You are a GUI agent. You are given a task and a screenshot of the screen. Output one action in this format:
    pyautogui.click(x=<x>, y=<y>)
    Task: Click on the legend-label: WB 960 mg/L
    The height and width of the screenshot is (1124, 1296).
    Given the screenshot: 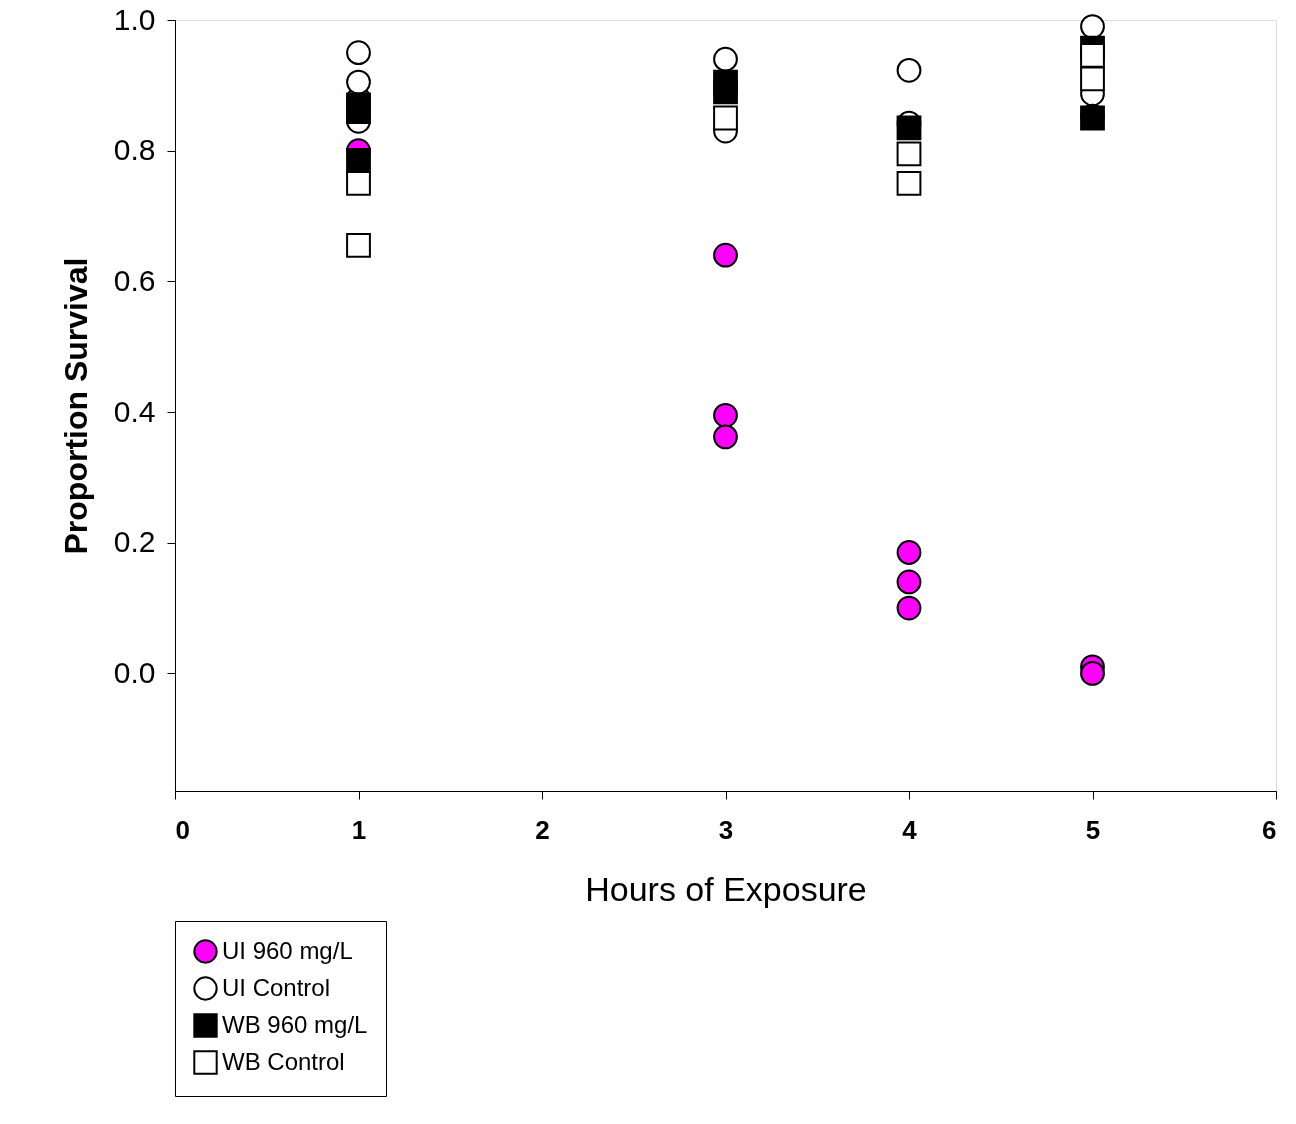 What is the action you would take?
    pyautogui.click(x=295, y=1024)
    